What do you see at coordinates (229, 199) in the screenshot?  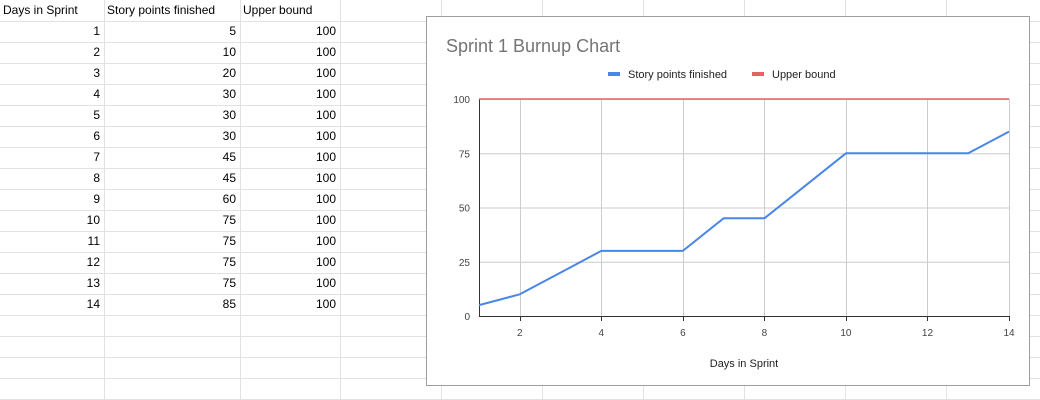 I see `story-points-cell: 60` at bounding box center [229, 199].